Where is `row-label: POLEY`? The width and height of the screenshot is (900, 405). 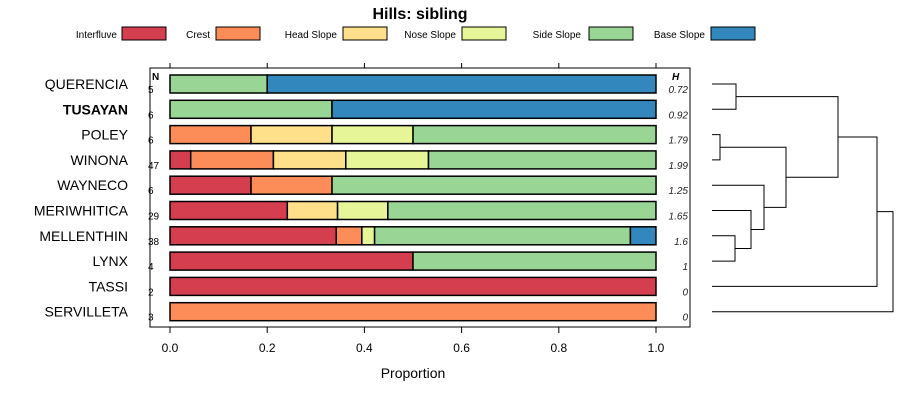
row-label: POLEY is located at coordinates (104, 135).